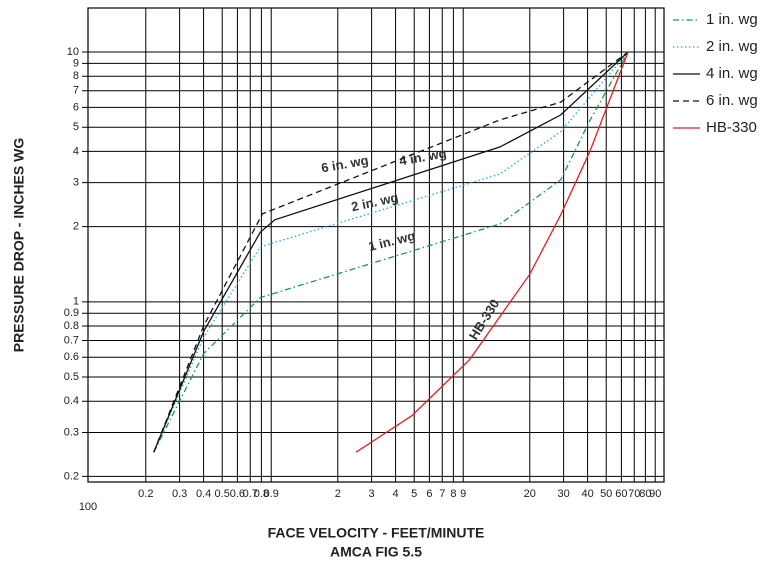 Image resolution: width=777 pixels, height=565 pixels. What do you see at coordinates (19, 245) in the screenshot?
I see `y-axis-label: PRESSURE DROP - INCHES WG` at bounding box center [19, 245].